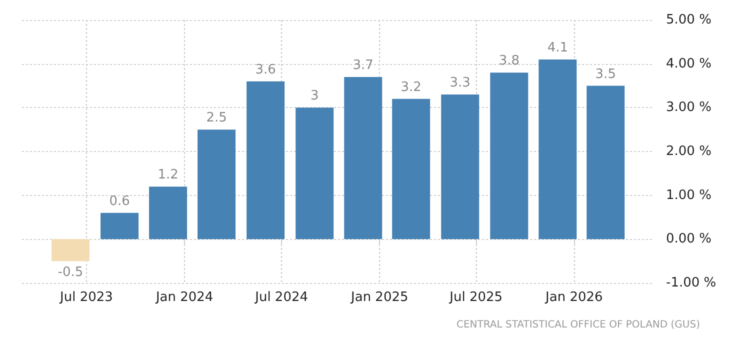 This screenshot has width=730, height=340. Describe the element at coordinates (168, 175) in the screenshot. I see `data-label: 1.2` at that location.